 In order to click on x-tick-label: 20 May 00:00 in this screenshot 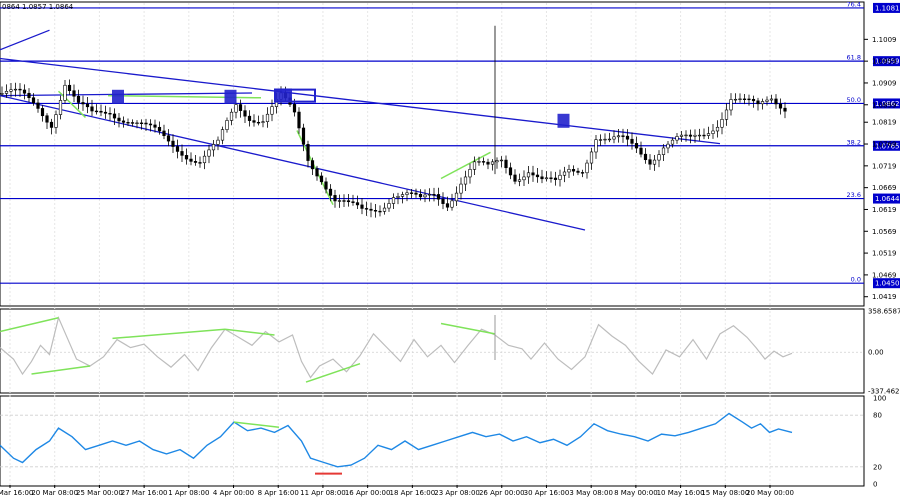, I will do `click(770, 493)`.